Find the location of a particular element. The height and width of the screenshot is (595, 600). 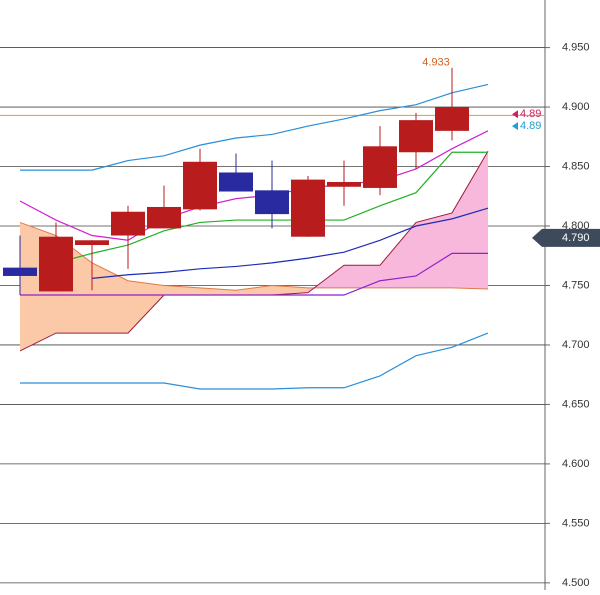

price-marker is located at coordinates (566, 237).